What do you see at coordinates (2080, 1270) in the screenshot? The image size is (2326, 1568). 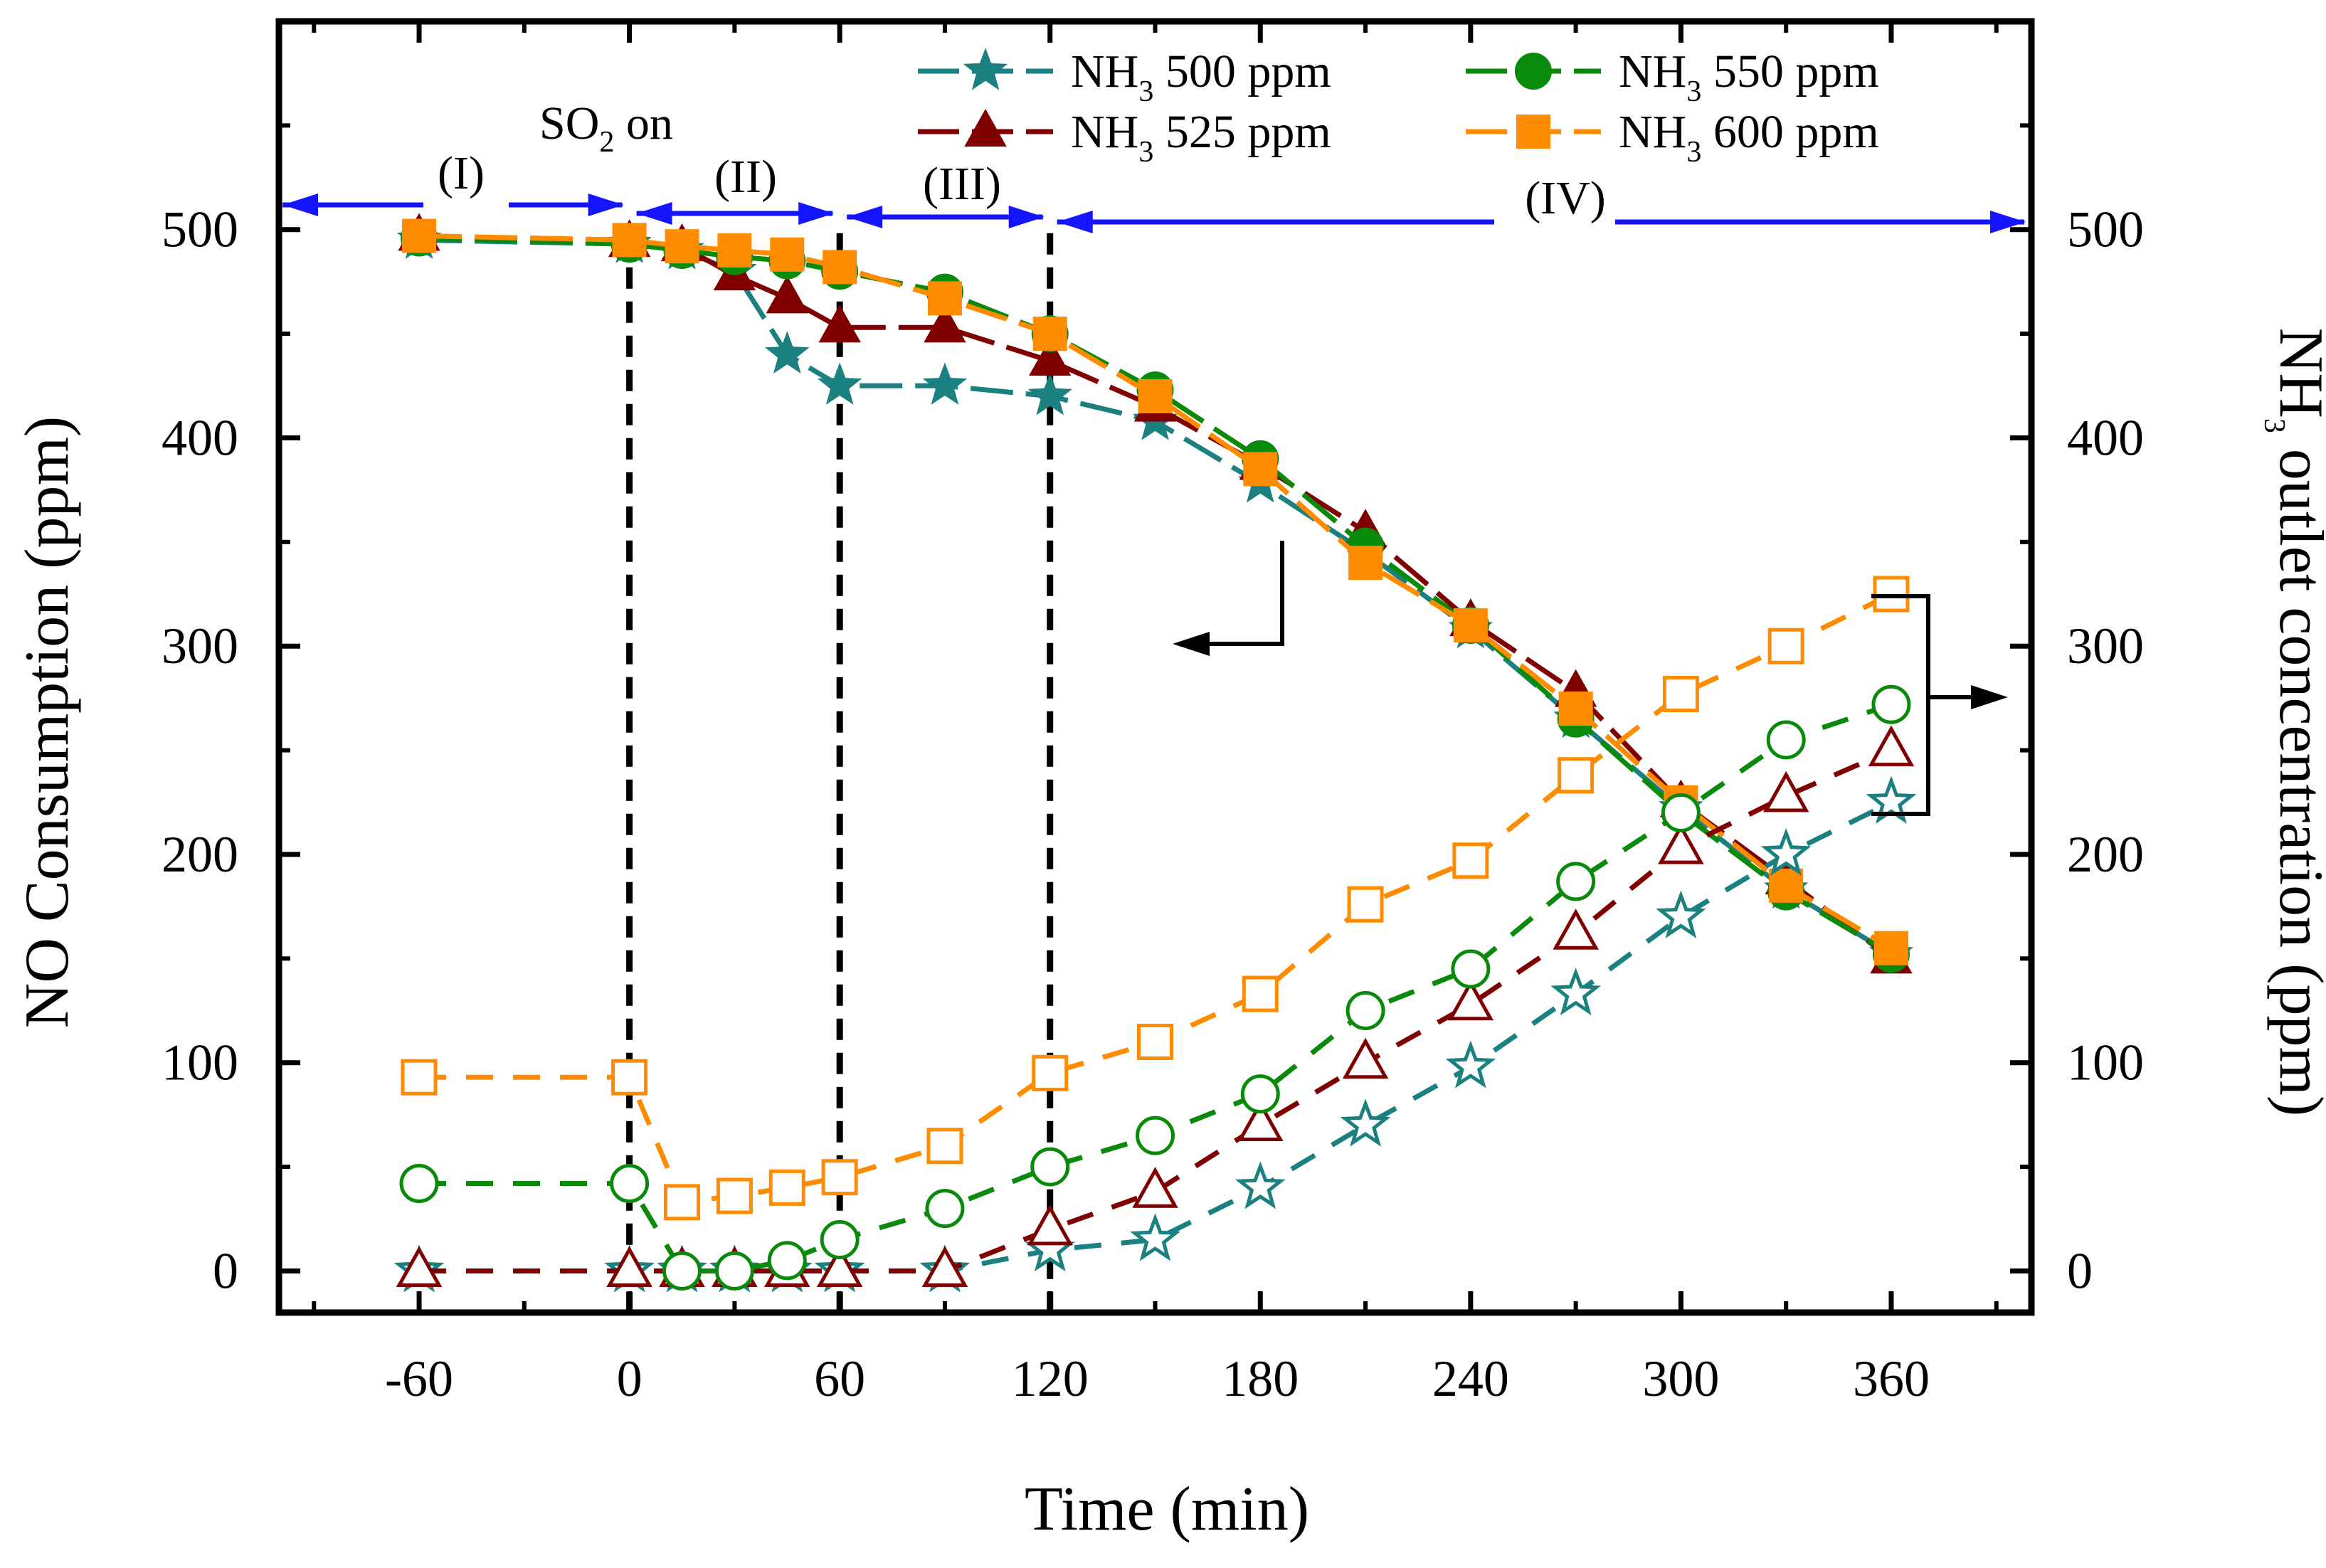 I see `y-tick-label-right-0: 0` at bounding box center [2080, 1270].